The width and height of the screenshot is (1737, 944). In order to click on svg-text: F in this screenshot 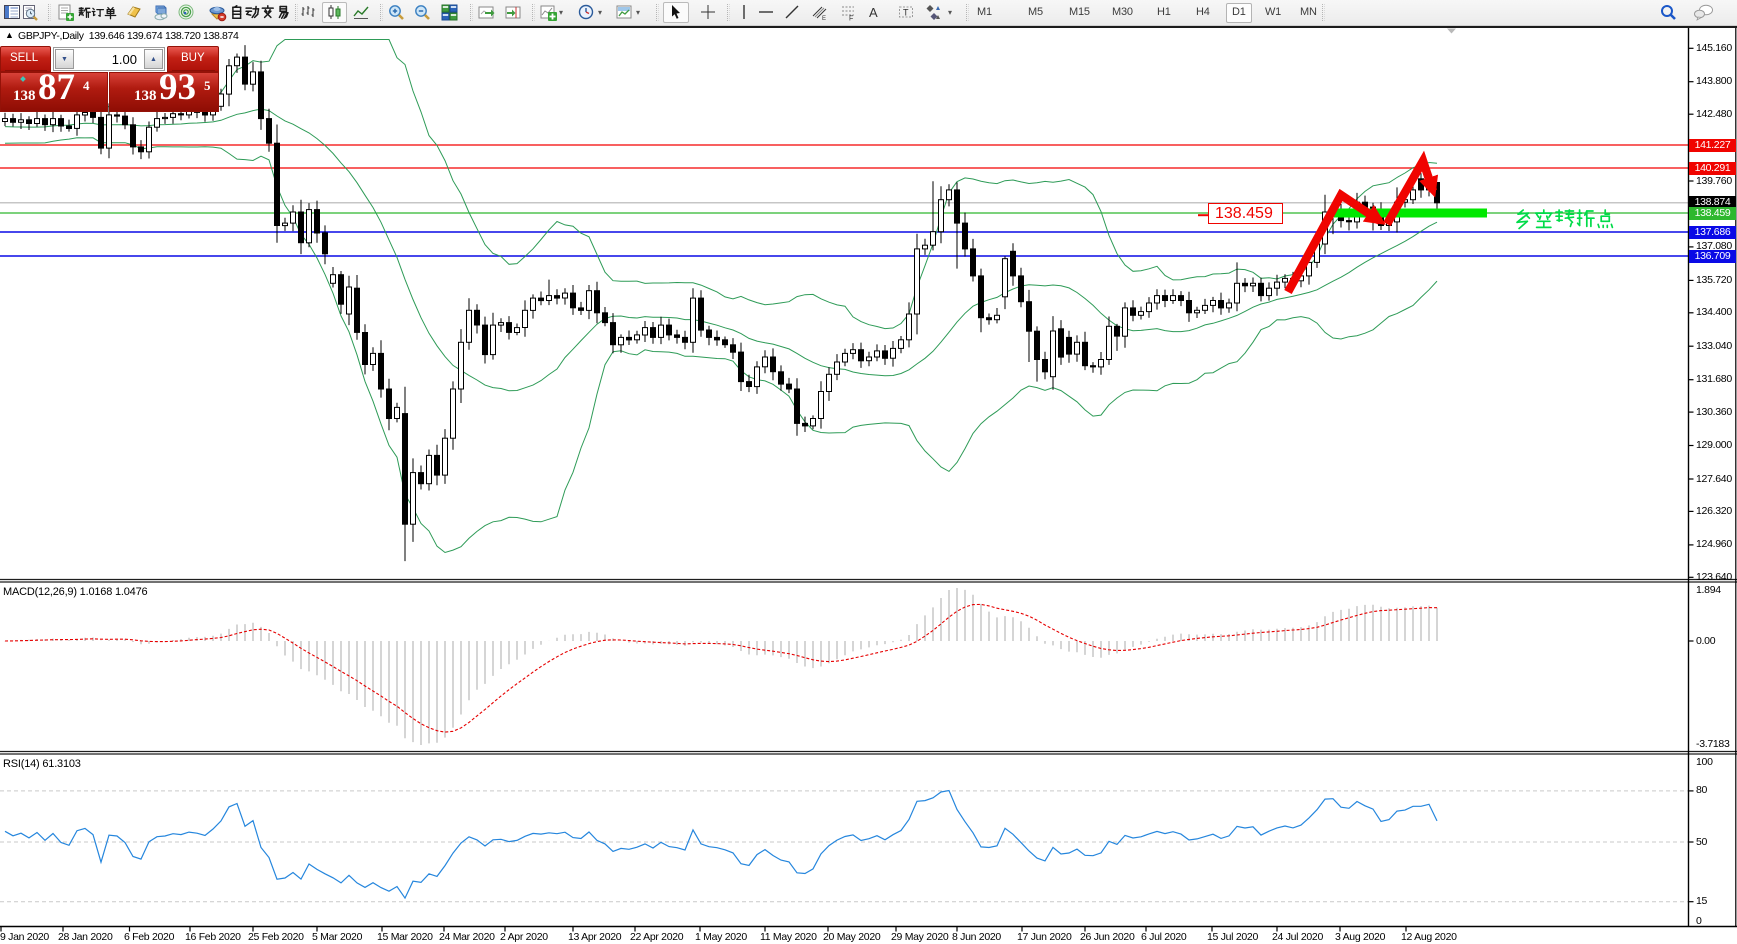, I will do `click(851, 19)`.